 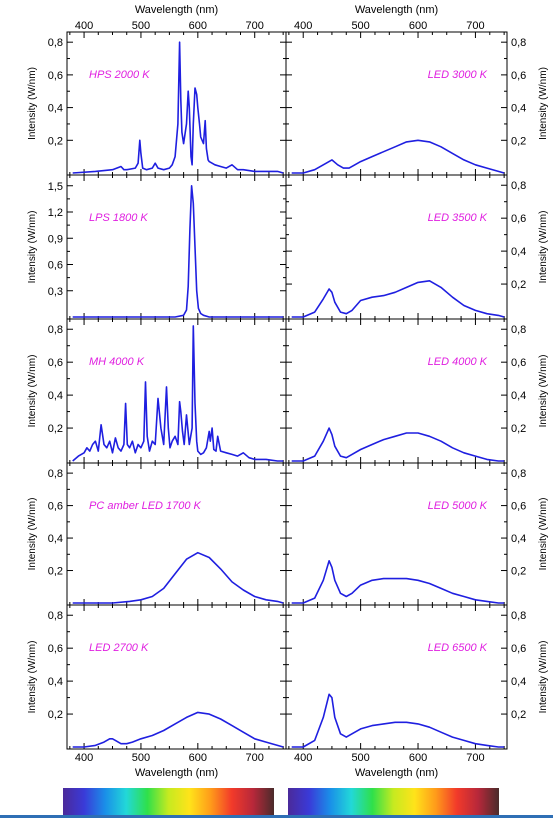 What do you see at coordinates (117, 362) in the screenshot?
I see `panel-label: MH 4000 K` at bounding box center [117, 362].